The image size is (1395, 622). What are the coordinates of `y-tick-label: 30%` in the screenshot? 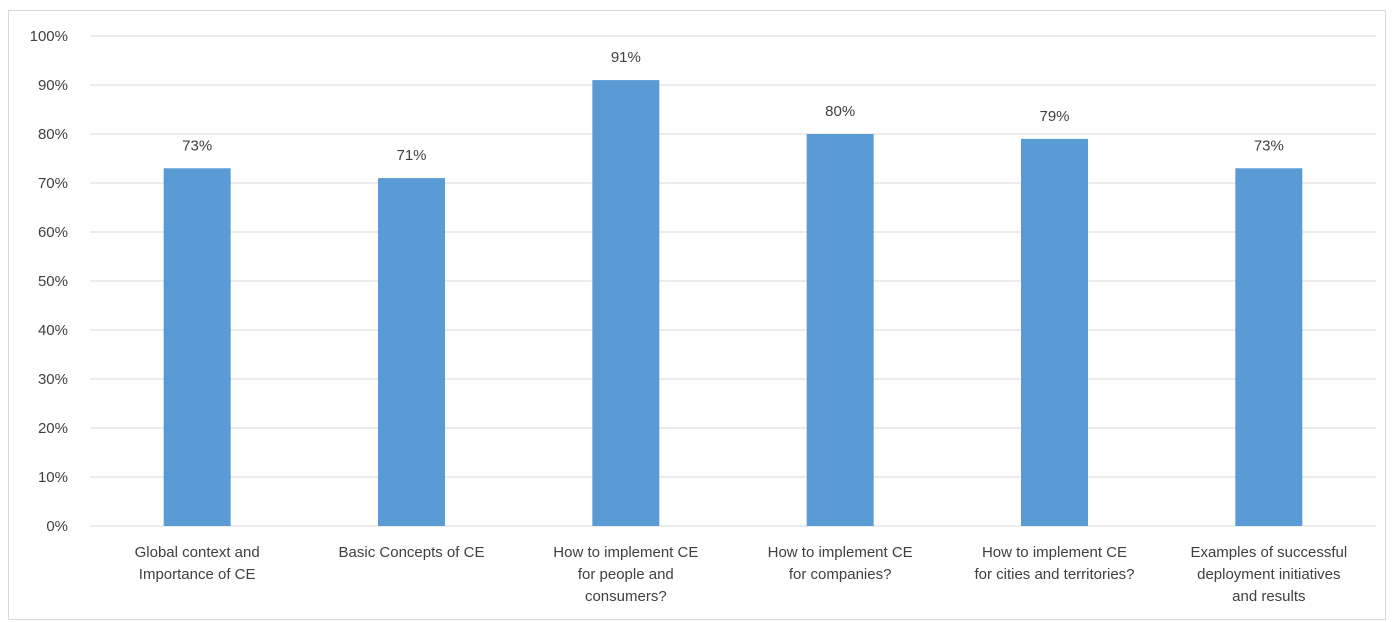 It's located at (53, 379).